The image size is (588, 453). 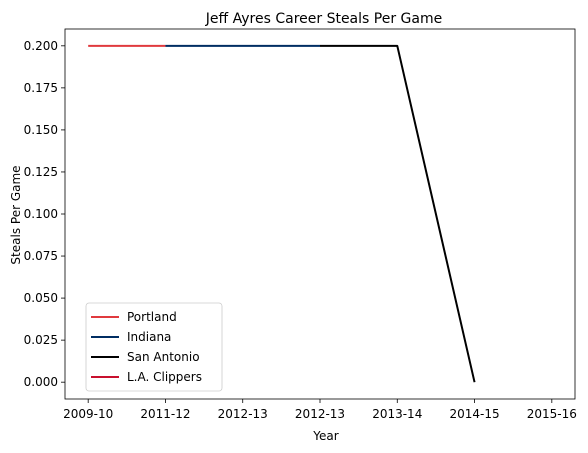 What do you see at coordinates (41, 214) in the screenshot?
I see `y-tick-label: 0.100` at bounding box center [41, 214].